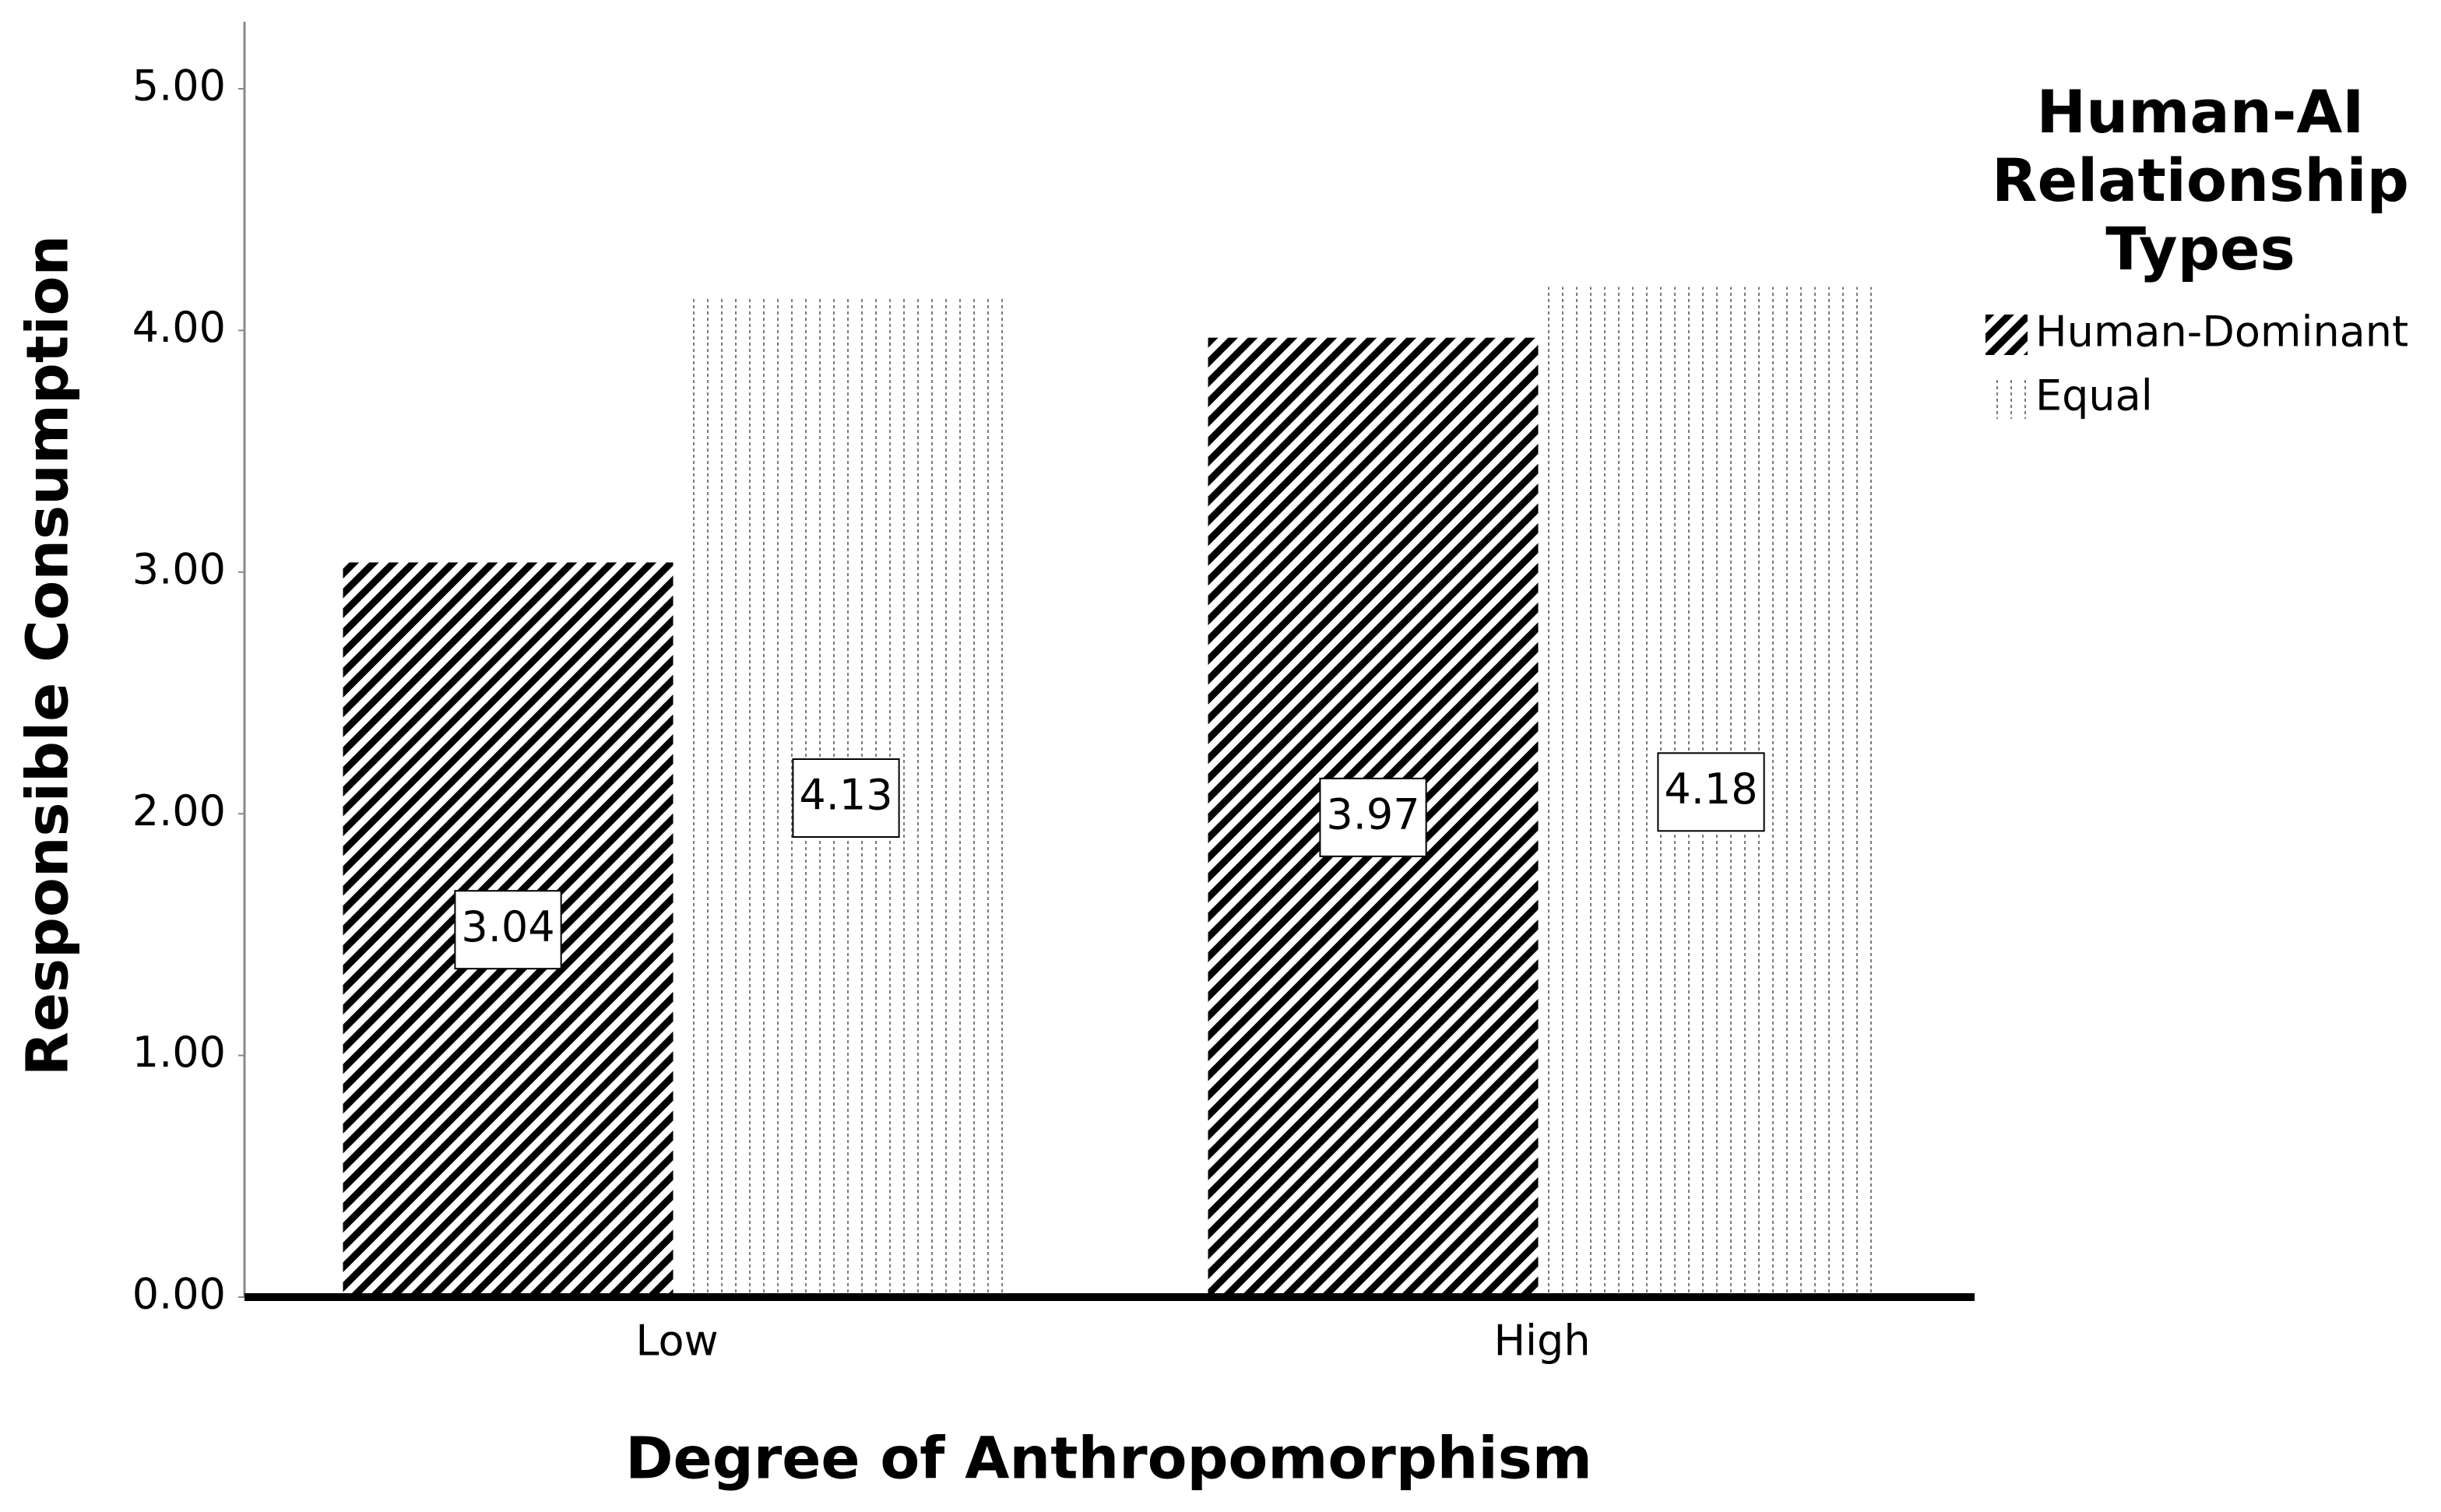 This screenshot has width=2441, height=1512. What do you see at coordinates (1541, 1341) in the screenshot?
I see `x-tick-label: High` at bounding box center [1541, 1341].